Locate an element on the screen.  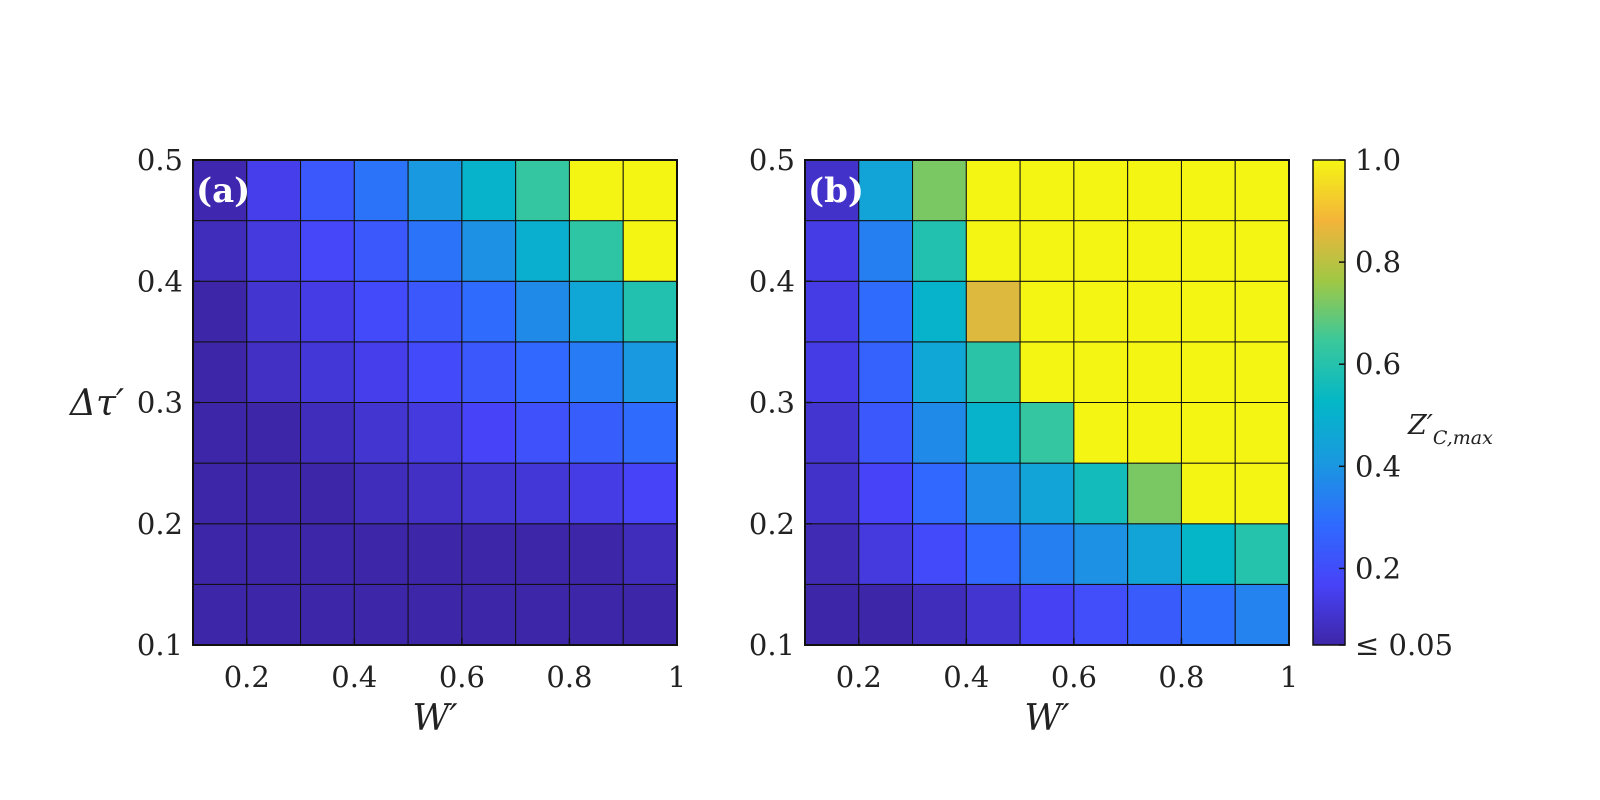
colorbar-tick-label: 1.0 is located at coordinates (1378, 160).